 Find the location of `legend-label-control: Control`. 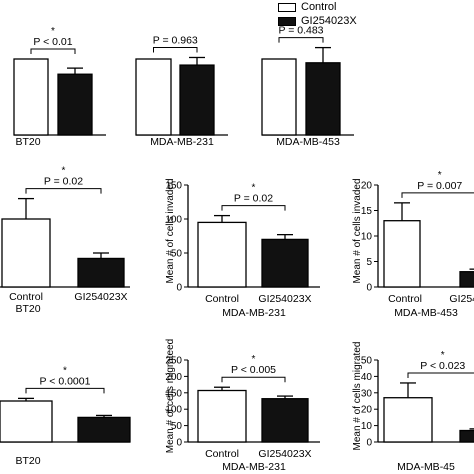

legend-label-control: Control is located at coordinates (319, 7).